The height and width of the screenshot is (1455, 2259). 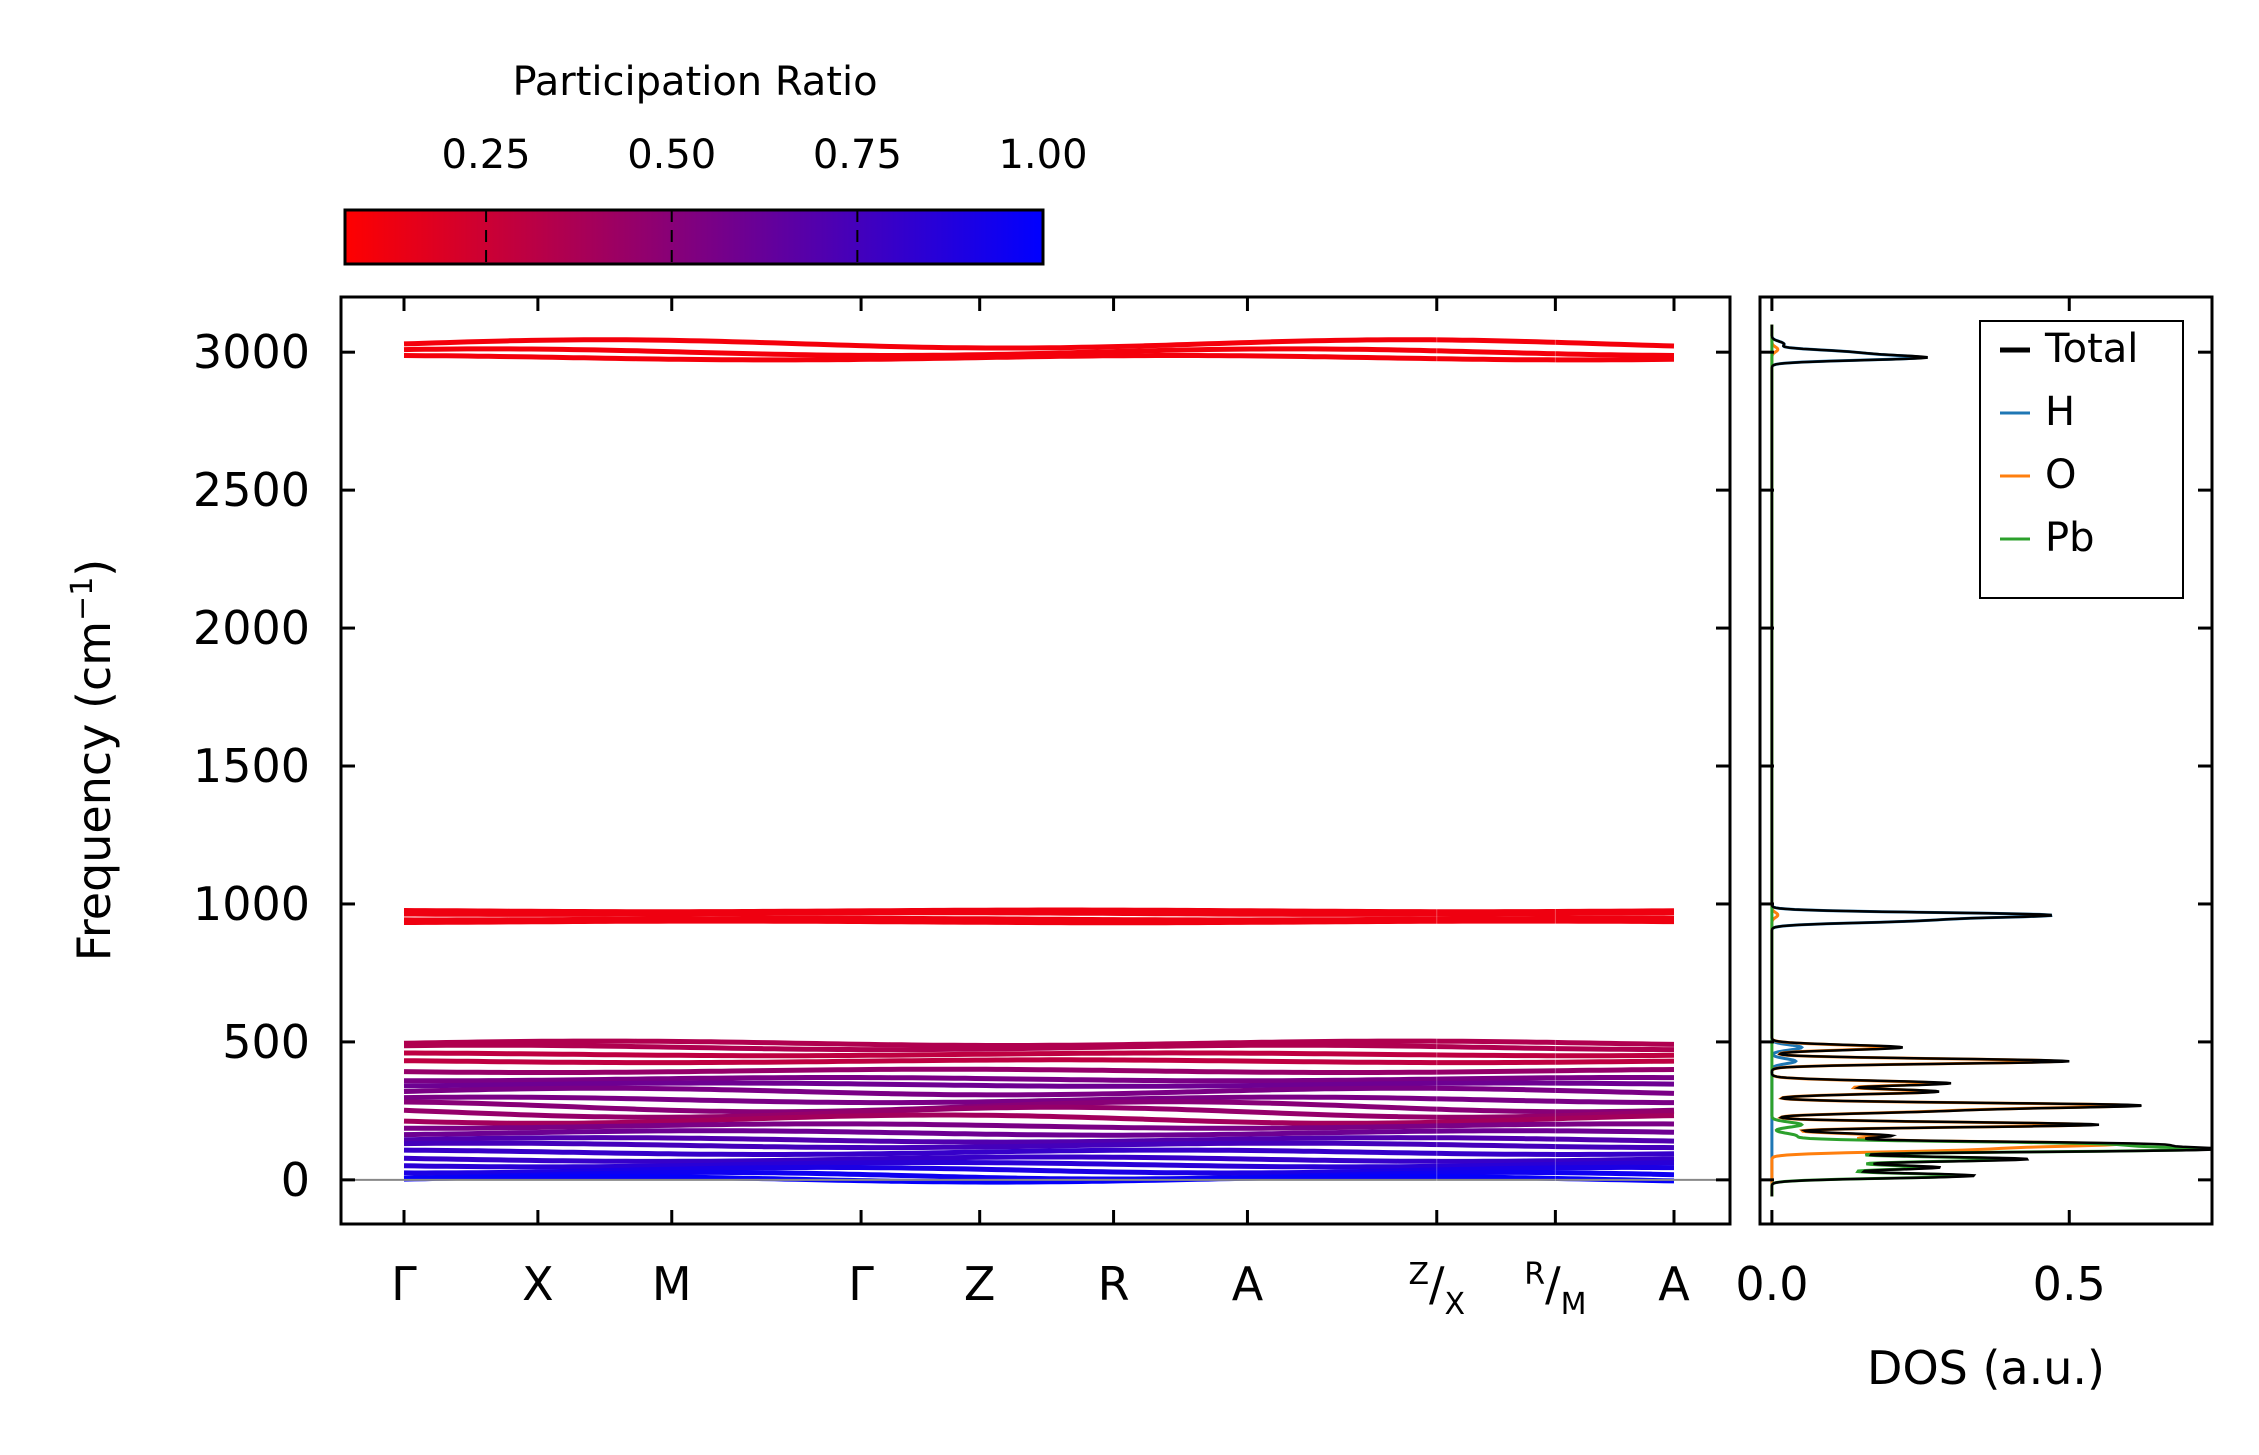 What do you see at coordinates (93, 760) in the screenshot?
I see `y-axis-label: Frequency (cm−1)` at bounding box center [93, 760].